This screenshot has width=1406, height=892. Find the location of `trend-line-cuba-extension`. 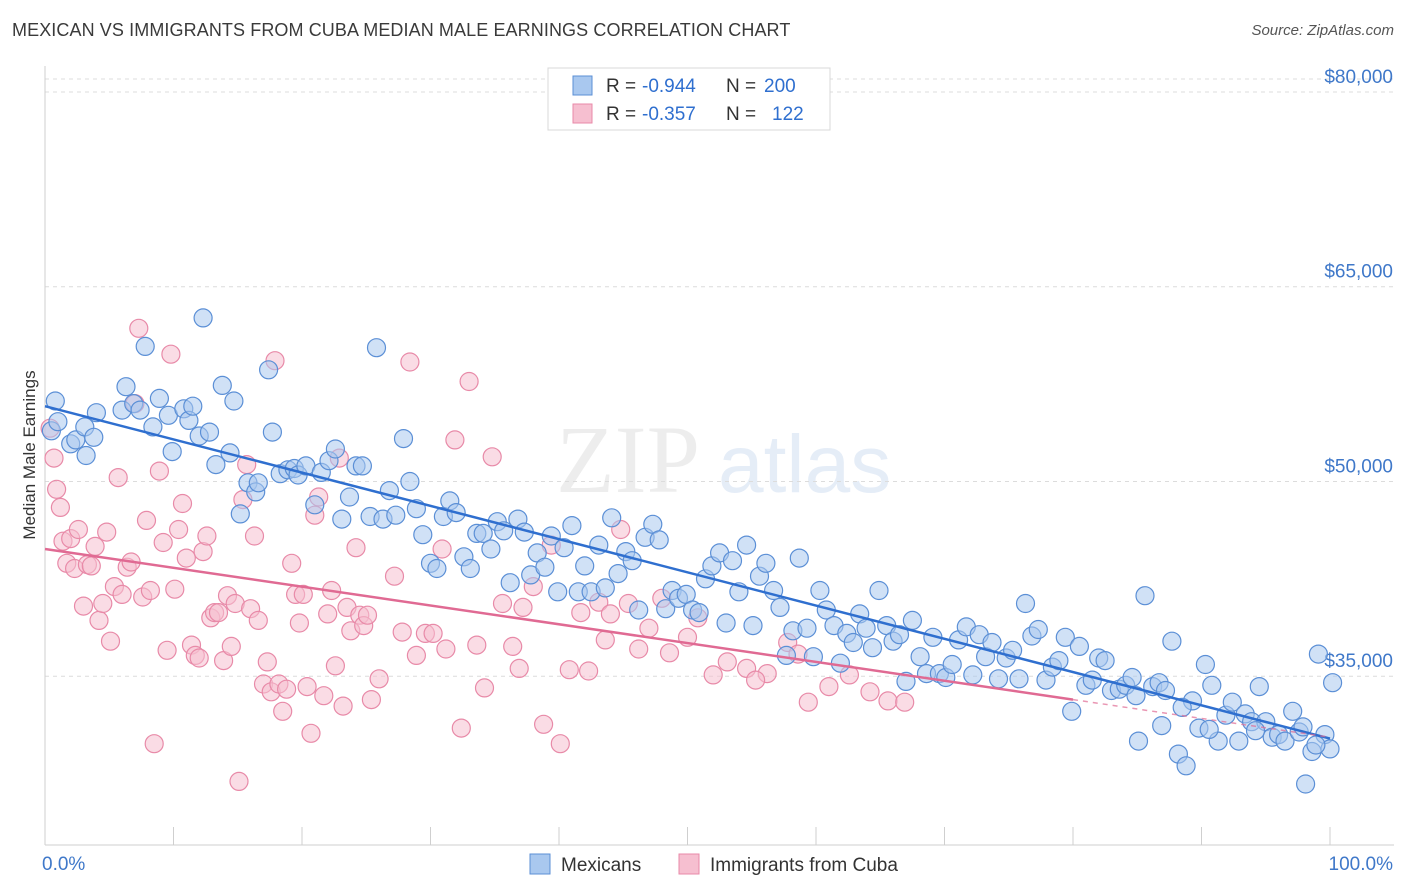

trend-line-cuba-extension is located at coordinates (1201, 718).